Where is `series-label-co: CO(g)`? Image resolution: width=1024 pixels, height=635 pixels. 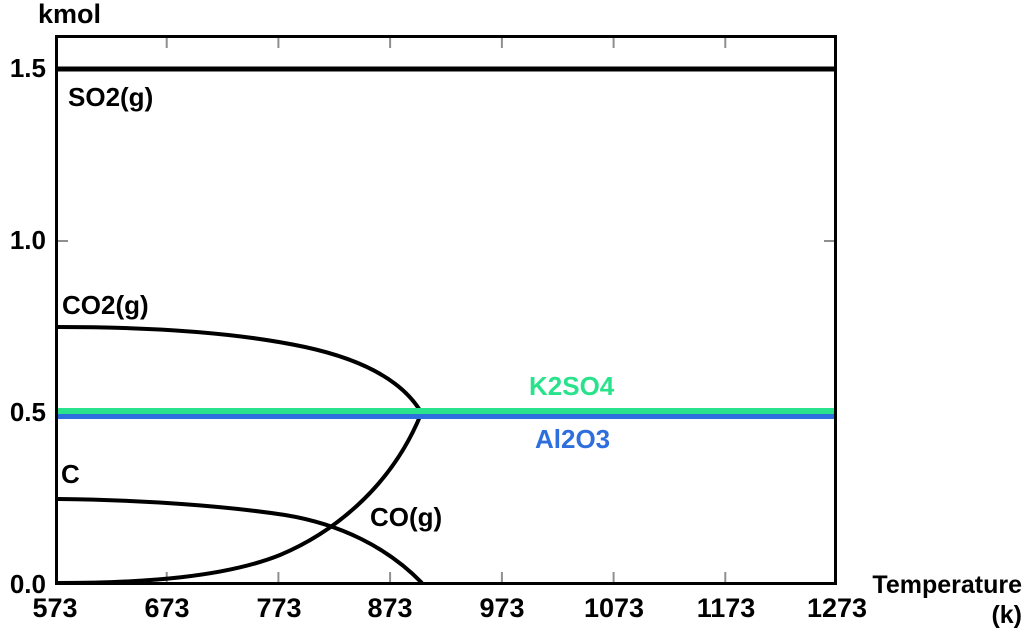
series-label-co: CO(g) is located at coordinates (406, 517).